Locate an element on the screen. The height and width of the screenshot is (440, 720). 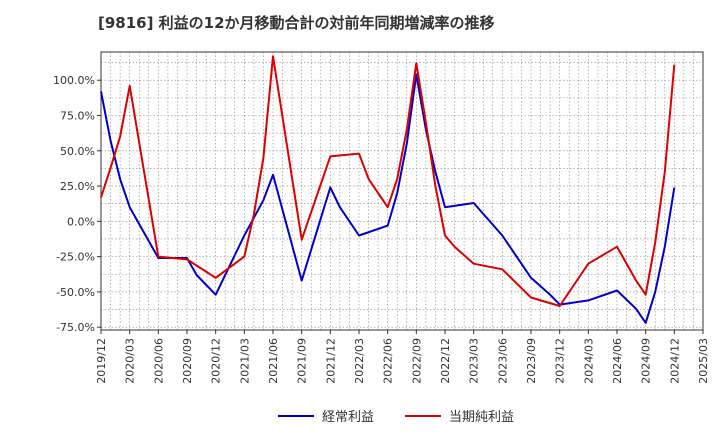
x-tick-label: 2023/06 is located at coordinates (502, 361).